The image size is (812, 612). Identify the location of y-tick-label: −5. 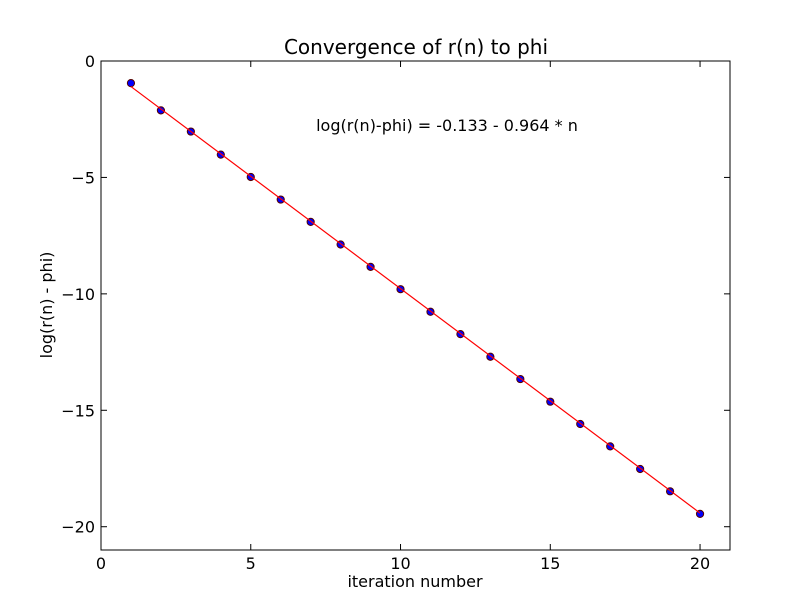
(83, 177).